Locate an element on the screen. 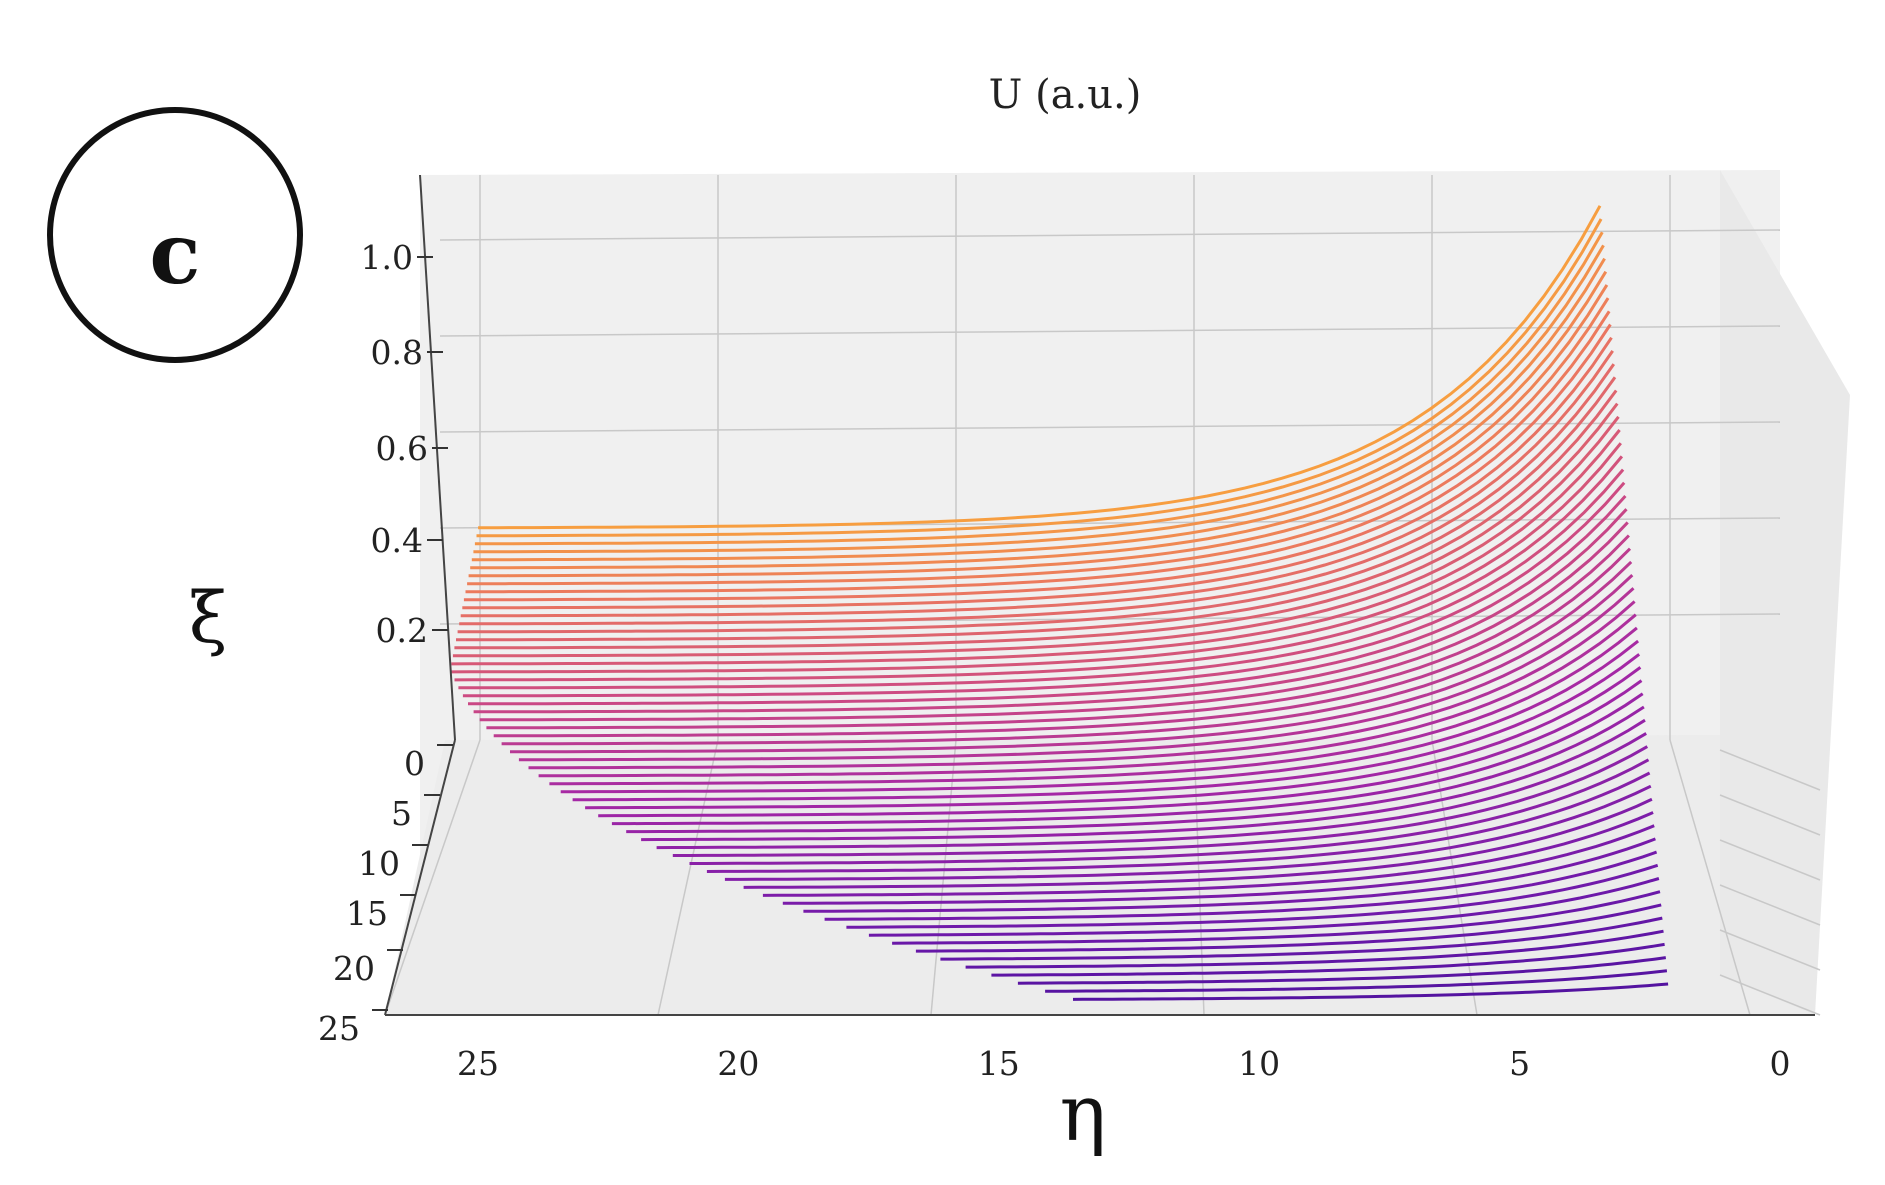 Image resolution: width=1885 pixels, height=1185 pixels. y-tick-labels: 0 5 10 15 20 25 is located at coordinates (385, 896).